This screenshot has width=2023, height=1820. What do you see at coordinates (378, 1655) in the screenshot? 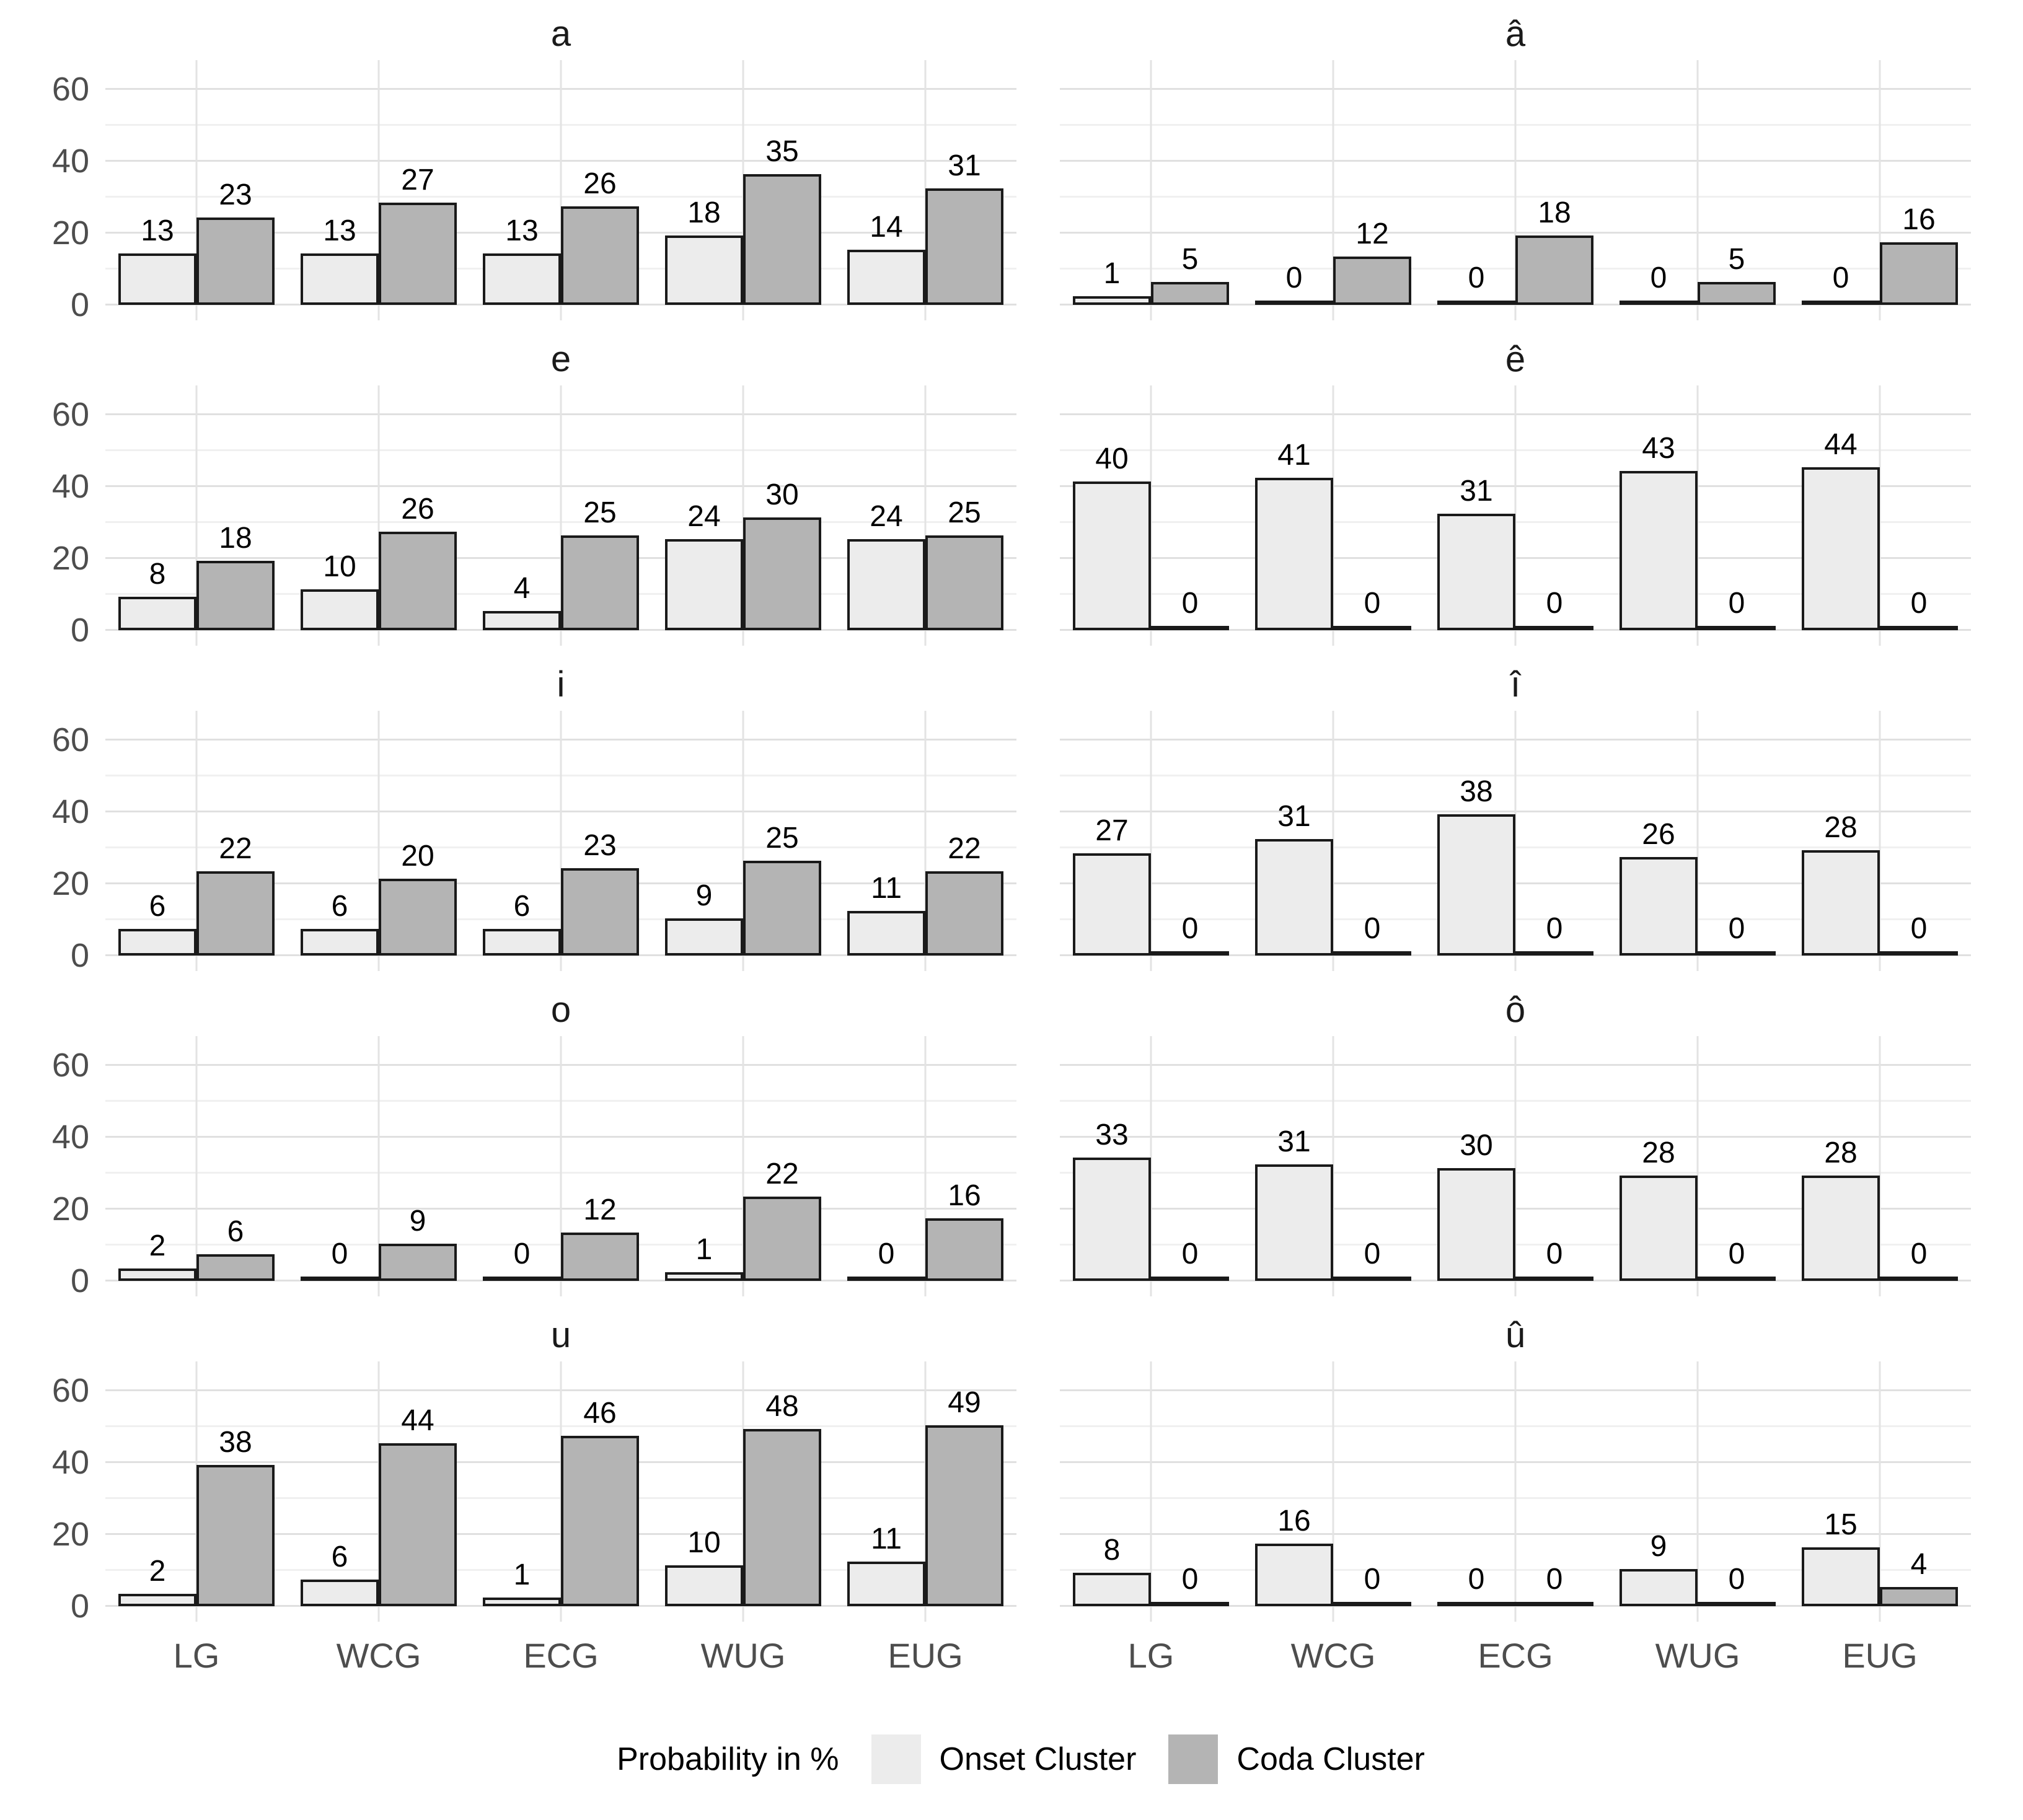
I see `x-tick-label: WCG` at bounding box center [378, 1655].